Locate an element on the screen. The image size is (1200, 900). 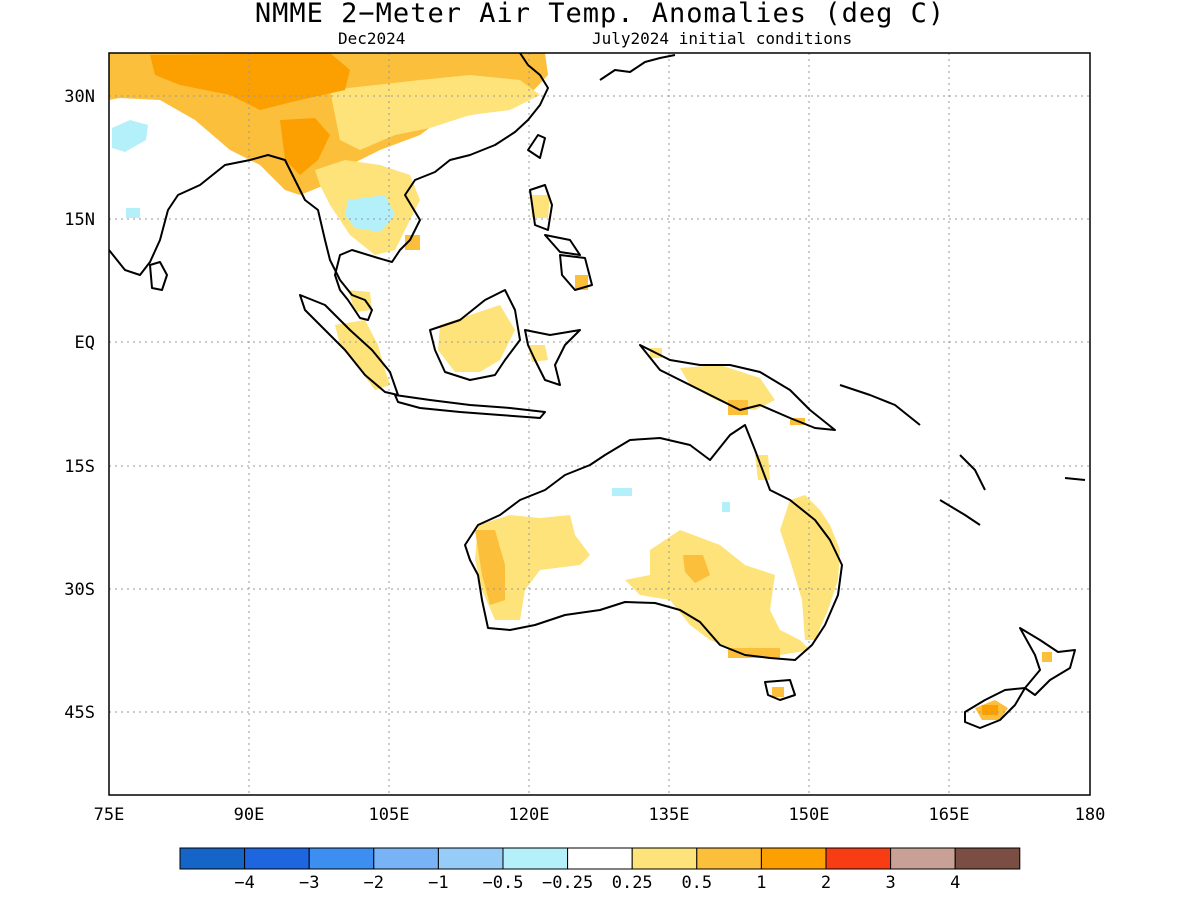
australia-west-orange is located at coordinates (490, 567).